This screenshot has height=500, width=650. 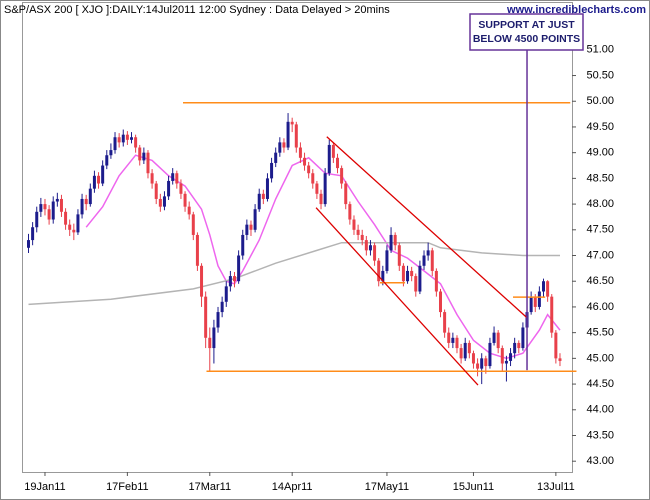 I want to click on annotation-text: BELOW 4500 POINTS, so click(x=526, y=39).